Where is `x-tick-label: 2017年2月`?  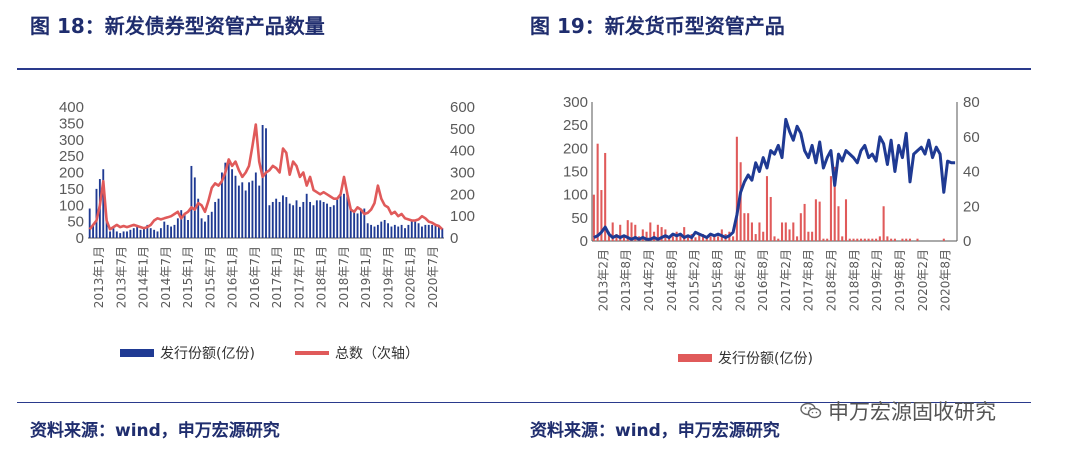 x-tick-label: 2017年2月 is located at coordinates (786, 280).